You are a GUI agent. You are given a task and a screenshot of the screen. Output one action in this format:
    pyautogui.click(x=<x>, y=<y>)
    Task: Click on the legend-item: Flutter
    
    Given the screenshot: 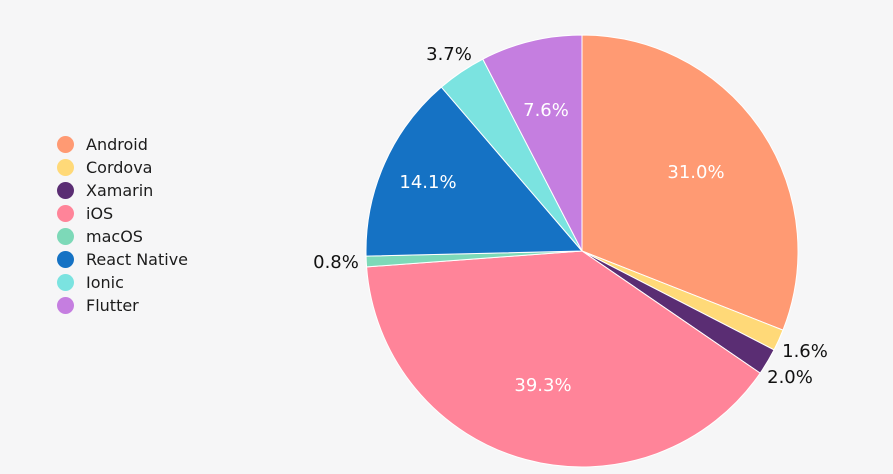 What is the action you would take?
    pyautogui.click(x=122, y=305)
    